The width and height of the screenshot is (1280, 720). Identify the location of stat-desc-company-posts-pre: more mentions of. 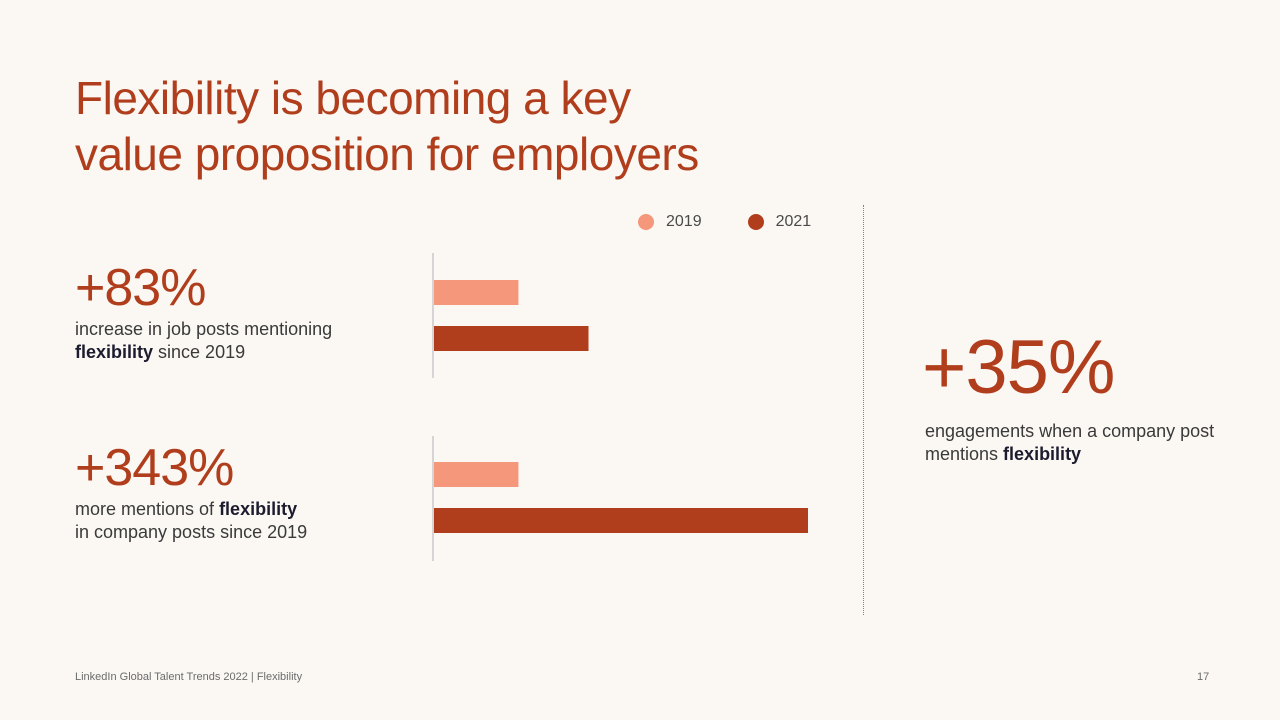
(147, 509).